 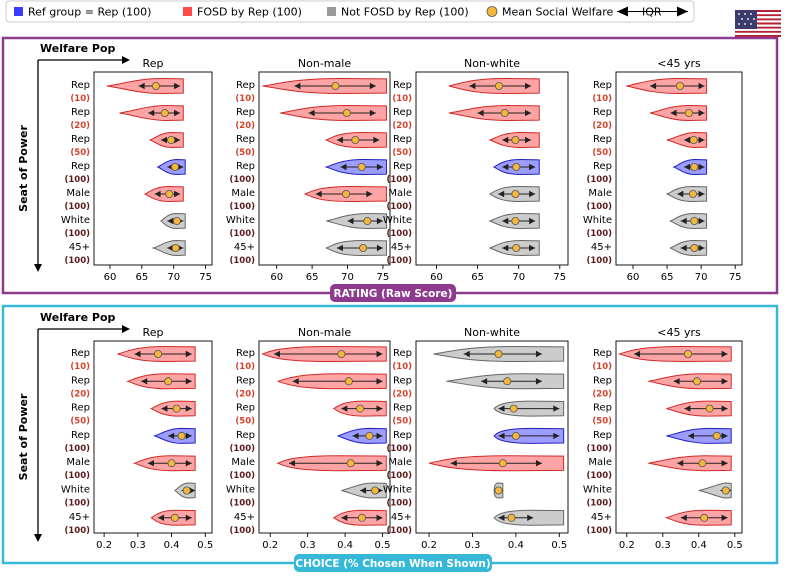 What do you see at coordinates (559, 277) in the screenshot?
I see `x-tick-label: 75` at bounding box center [559, 277].